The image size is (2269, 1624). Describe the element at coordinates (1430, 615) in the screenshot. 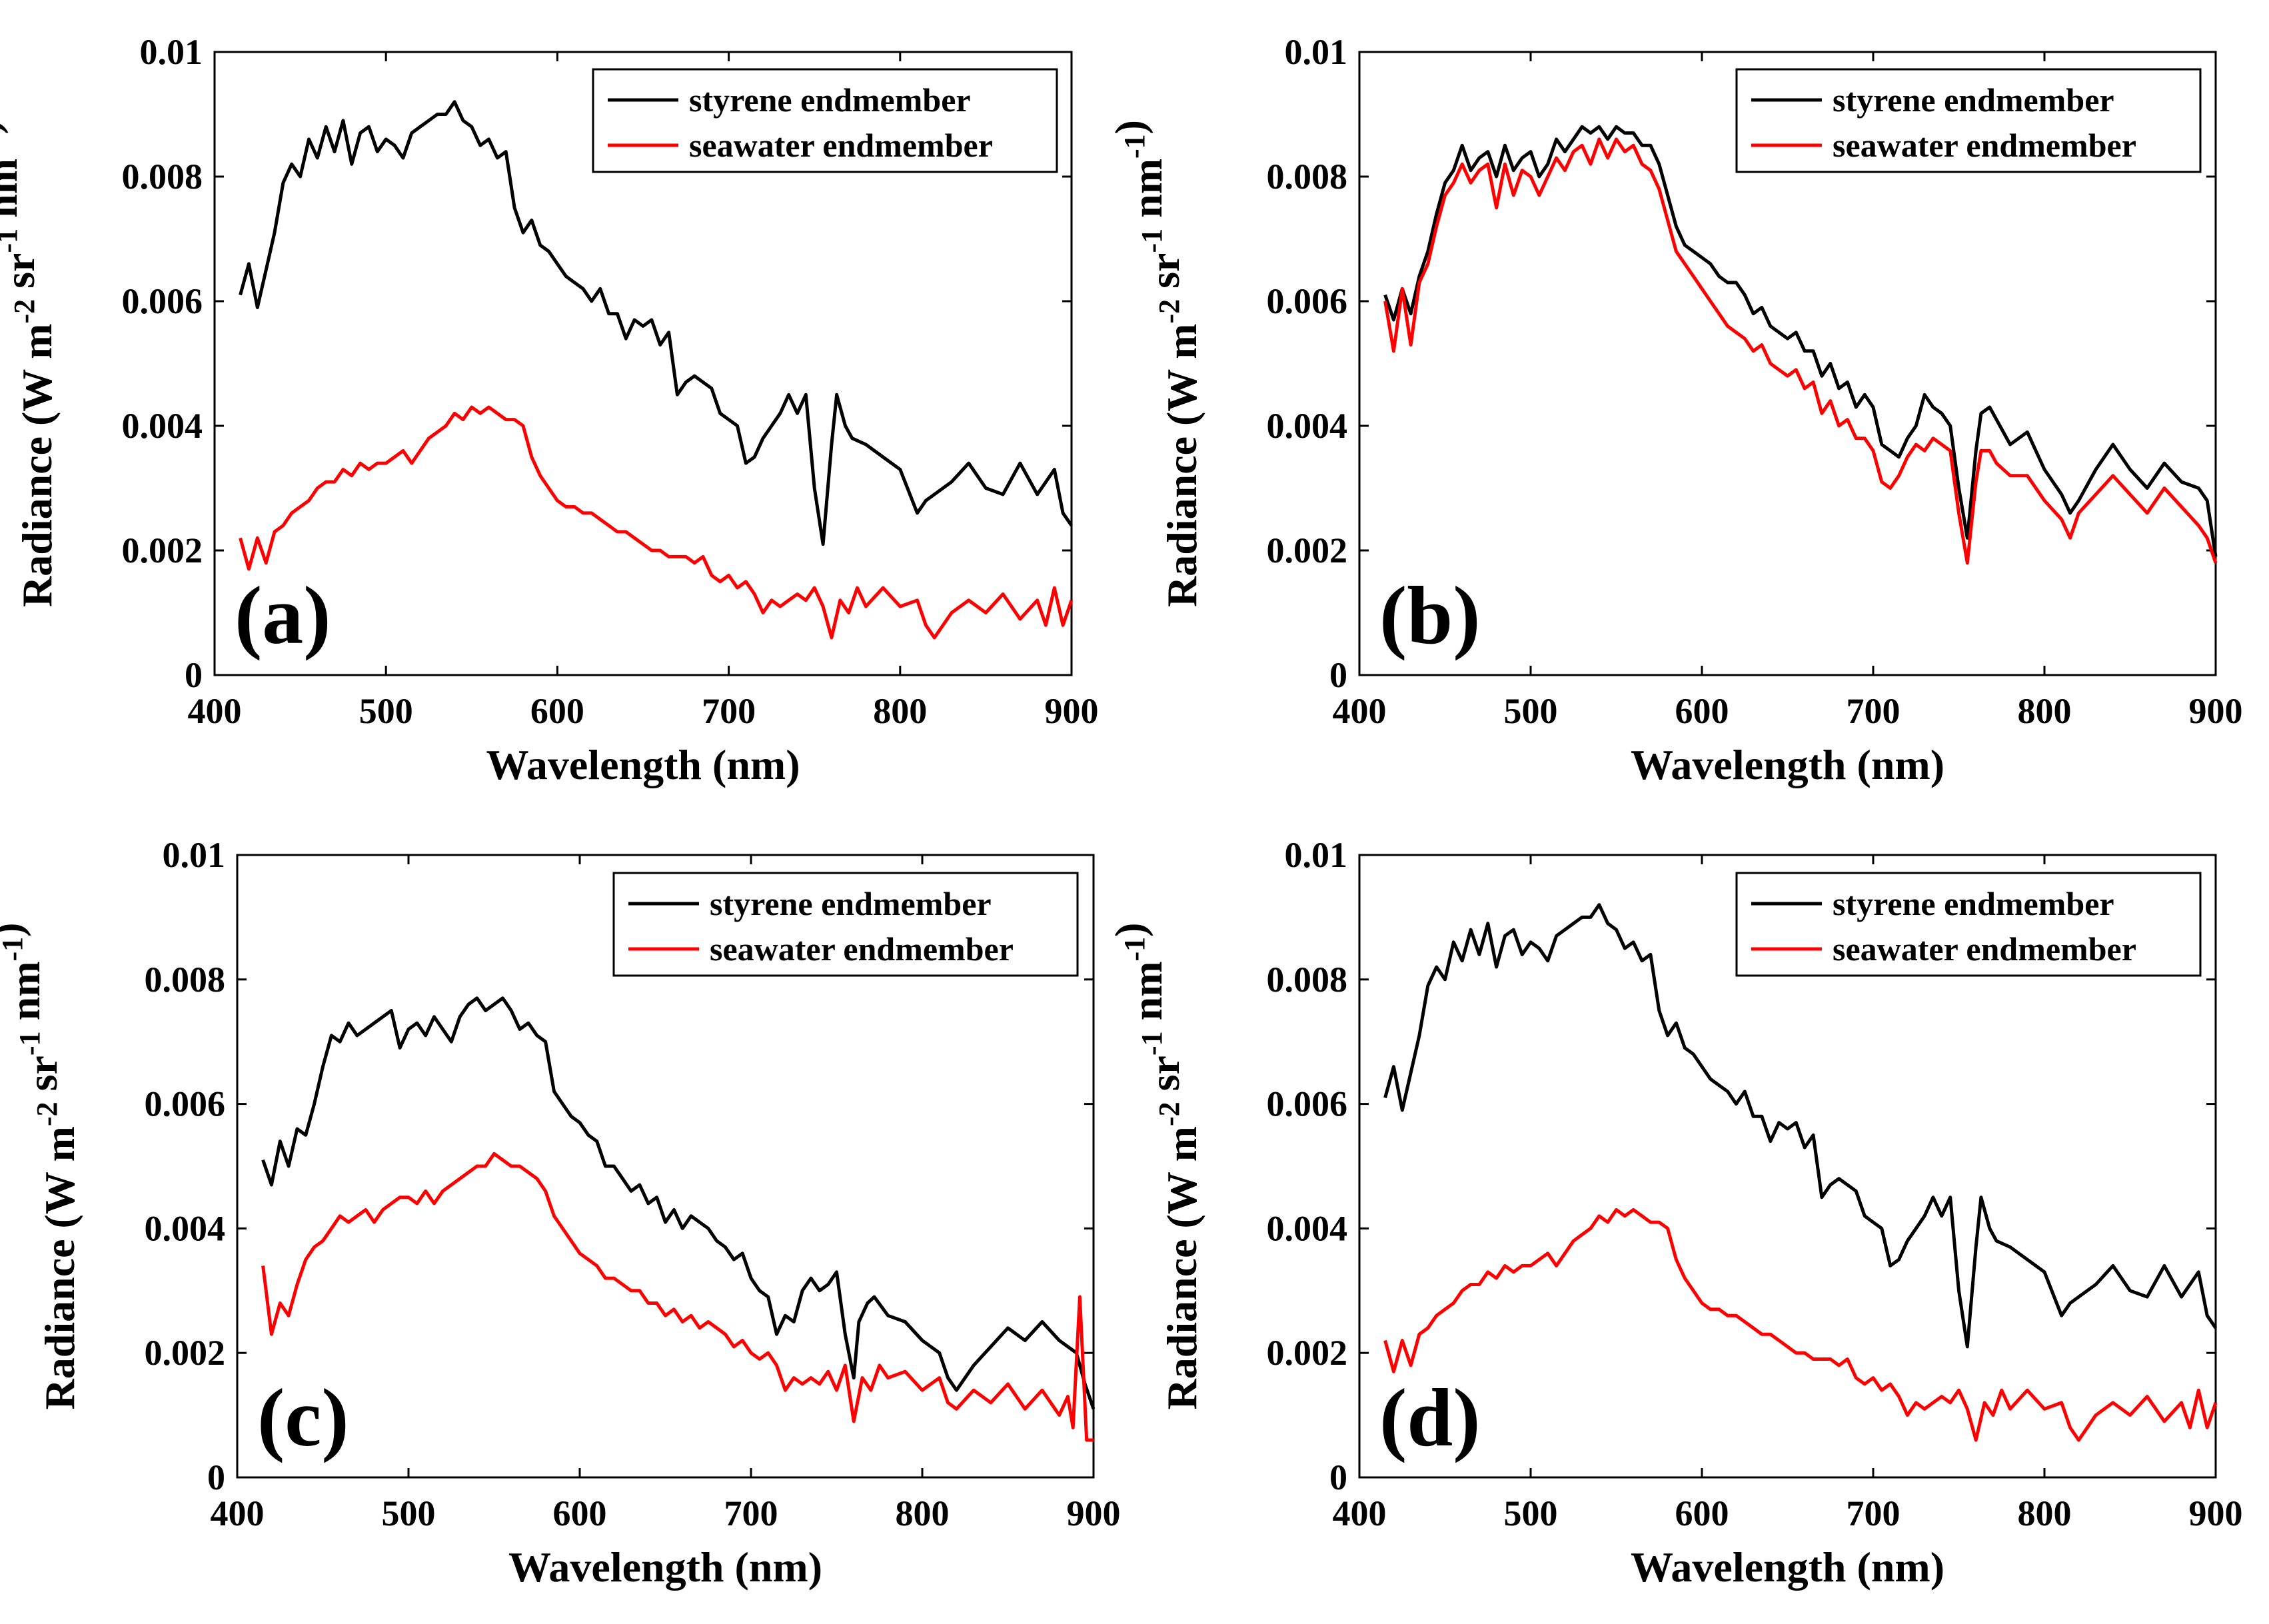

I see `panel-label: (b)` at that location.